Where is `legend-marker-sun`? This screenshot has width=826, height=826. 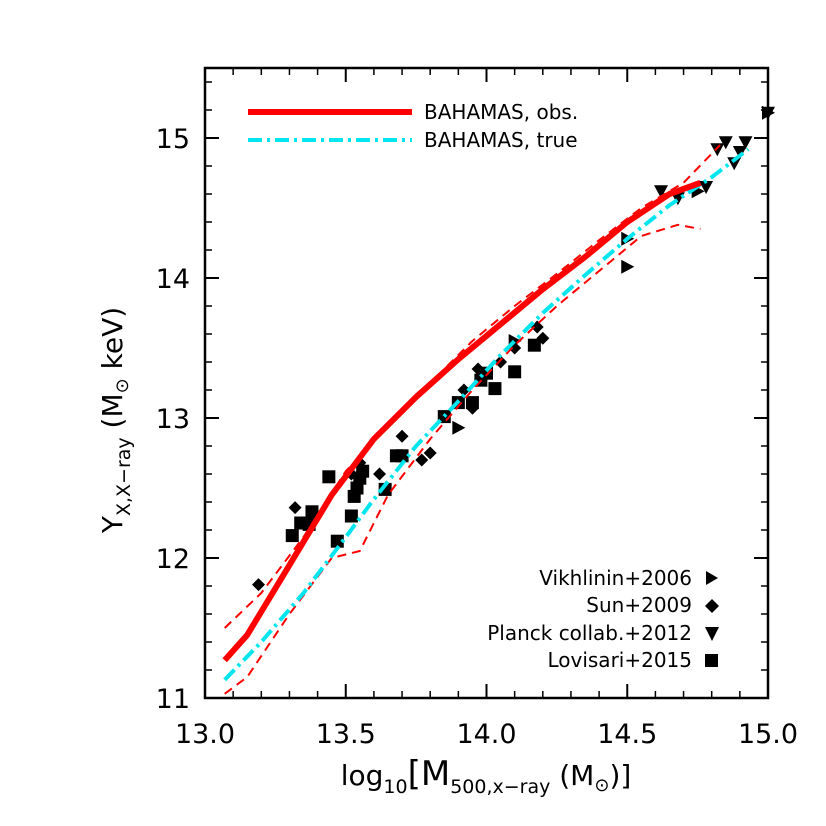
legend-marker-sun is located at coordinates (712, 606).